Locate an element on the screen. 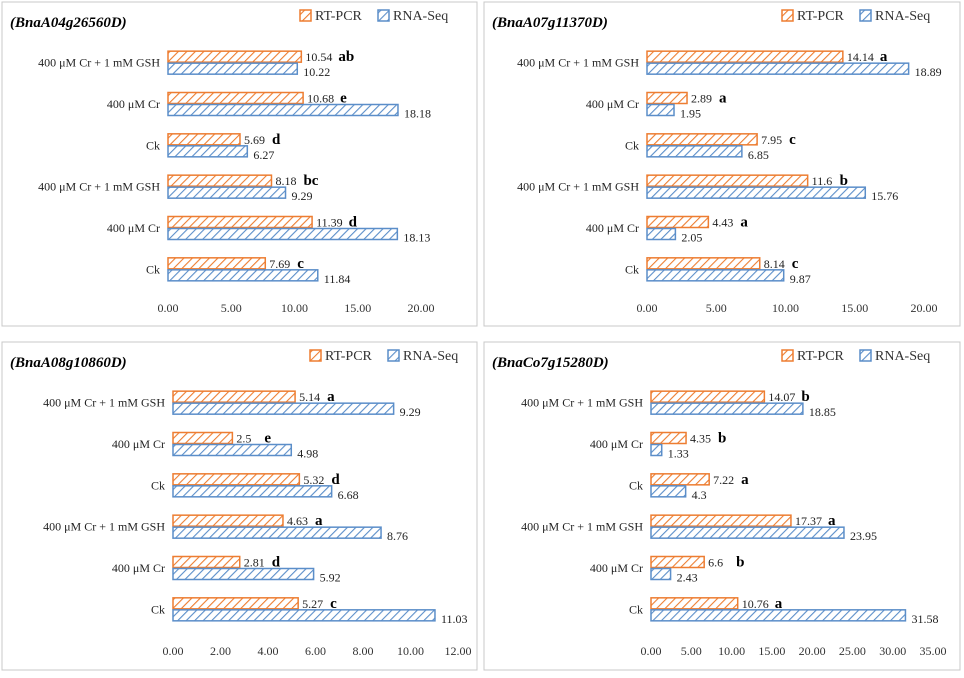 The width and height of the screenshot is (964, 678). value-label-rna-seq: 6.85 is located at coordinates (758, 155).